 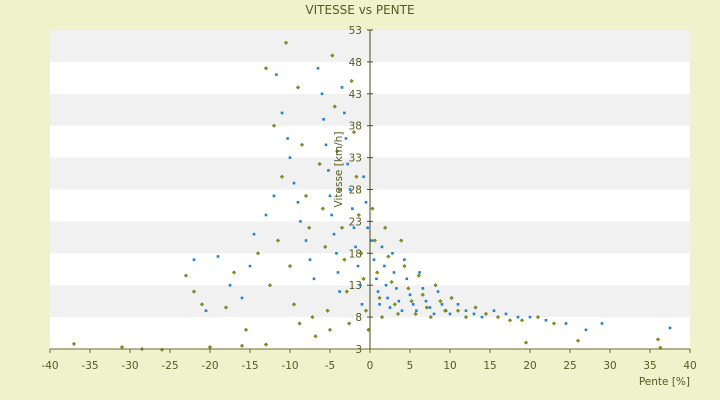 I want to click on y-tick-label: 48, so click(x=355, y=63).